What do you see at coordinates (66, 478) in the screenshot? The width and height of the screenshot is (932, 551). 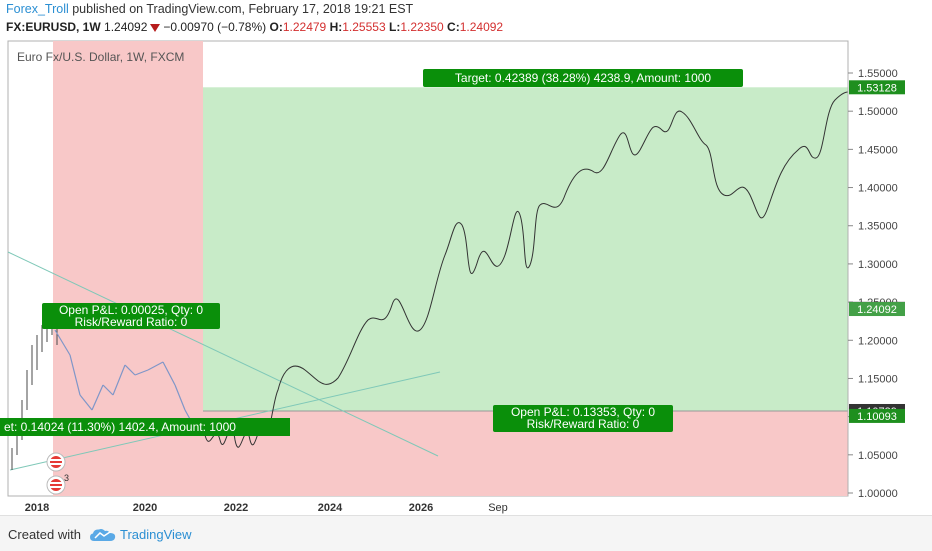 I see `event-badge-count: 3` at bounding box center [66, 478].